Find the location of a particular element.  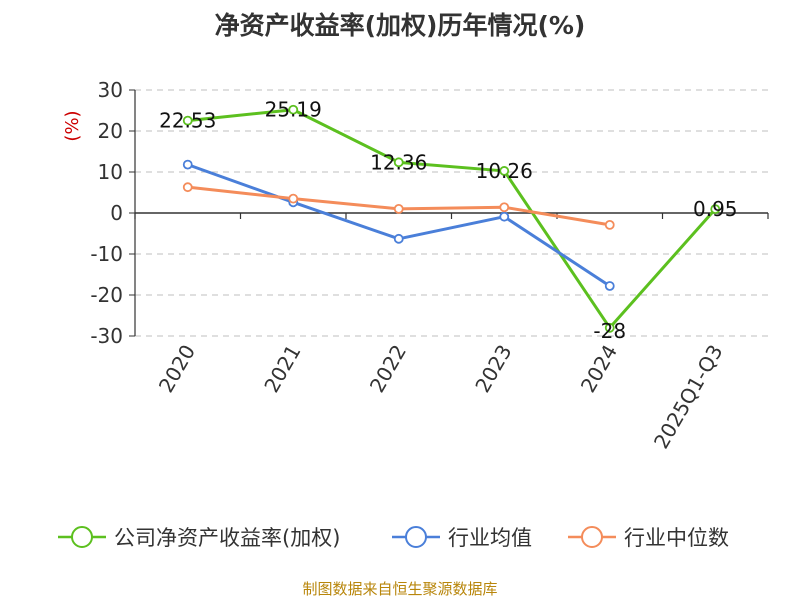

y-tick-label: 0 is located at coordinates (116, 213).